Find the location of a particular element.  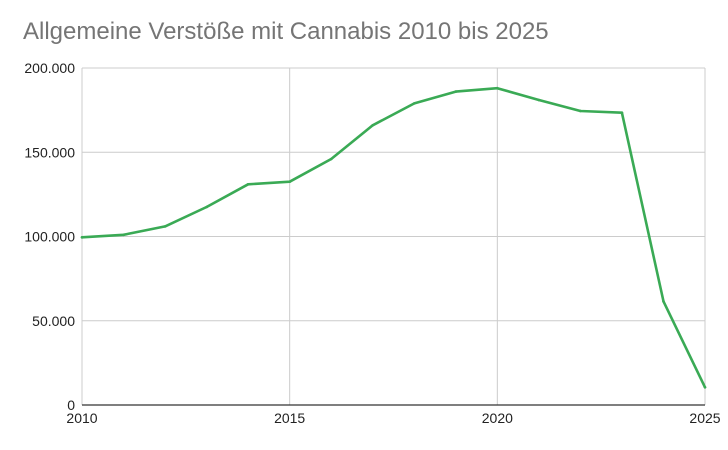

y-tick-label: 150.000 is located at coordinates (49, 152).